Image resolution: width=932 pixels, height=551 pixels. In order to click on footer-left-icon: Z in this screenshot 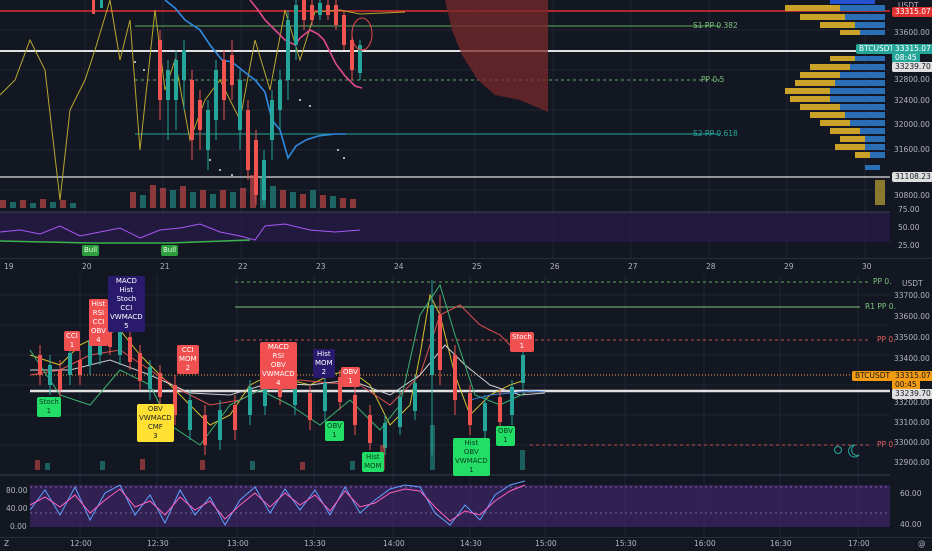, I will do `click(7, 543)`.